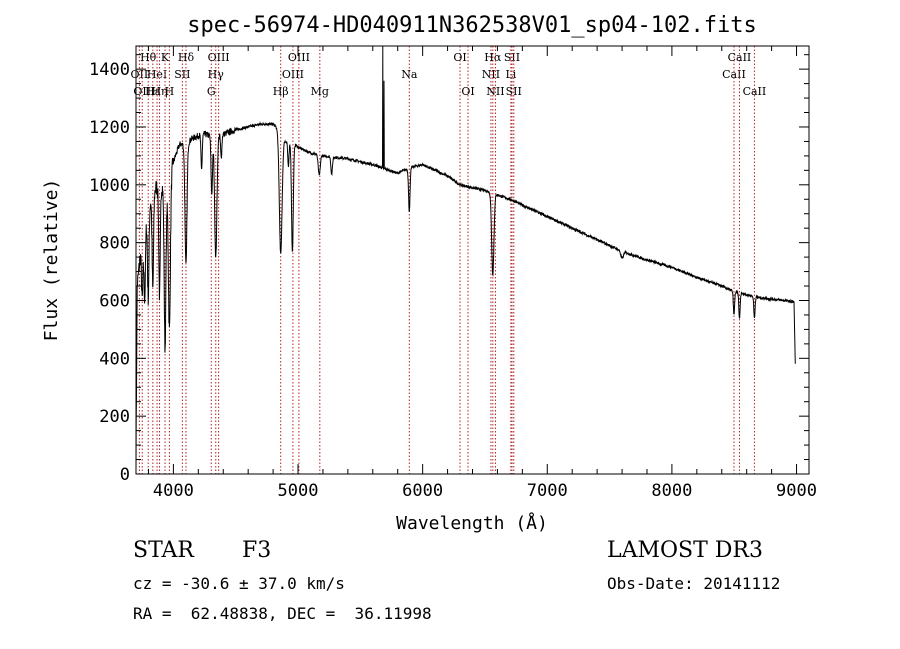 This screenshot has height=649, width=900. Describe the element at coordinates (109, 186) in the screenshot. I see `y-tick-label: 1000` at that location.